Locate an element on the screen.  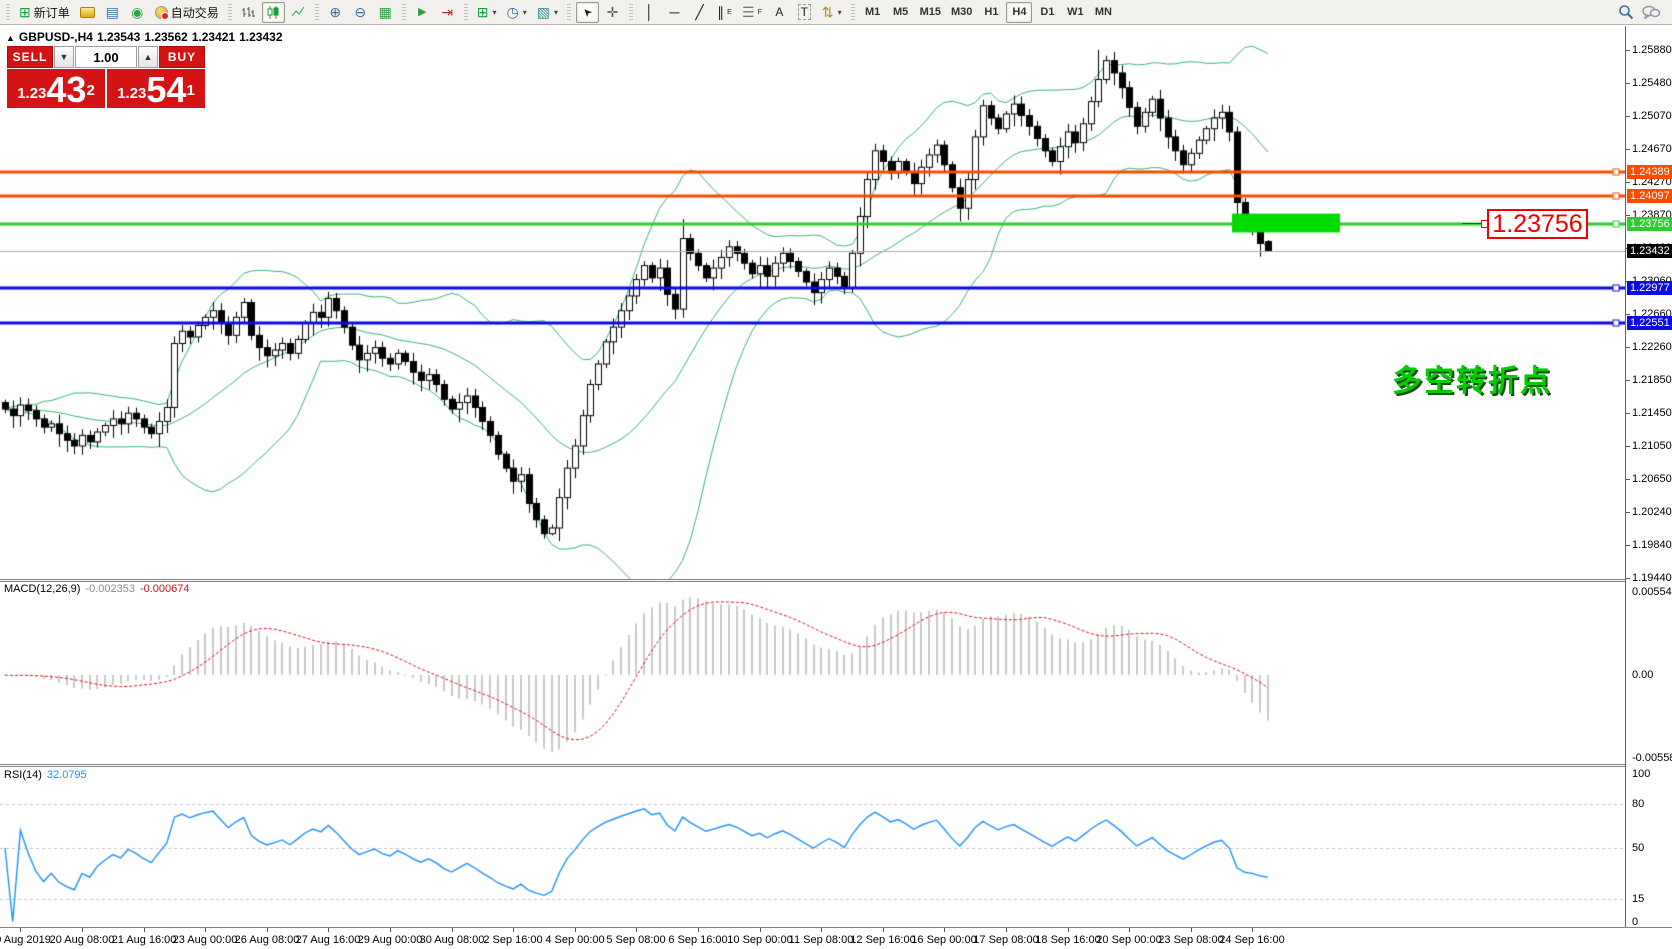
time-tick-label: 4 Sep 00:00 is located at coordinates (575, 940).